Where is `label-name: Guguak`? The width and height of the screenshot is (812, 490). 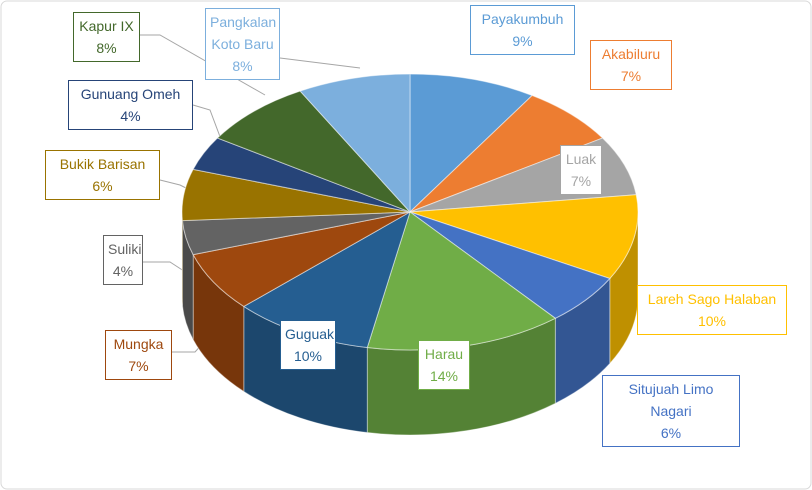
label-name: Guguak is located at coordinates (310, 334).